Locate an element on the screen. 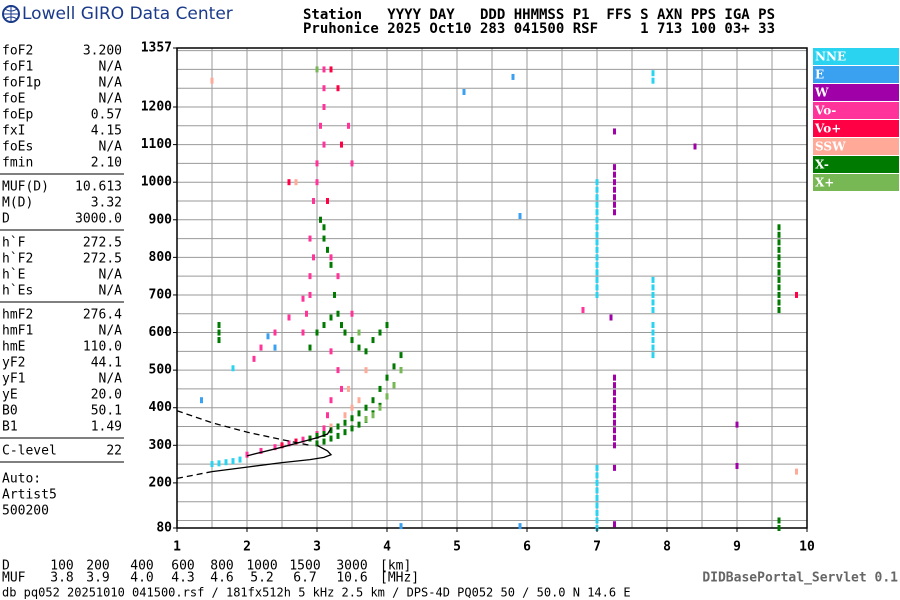  x-tick-label: 1 is located at coordinates (177, 547).